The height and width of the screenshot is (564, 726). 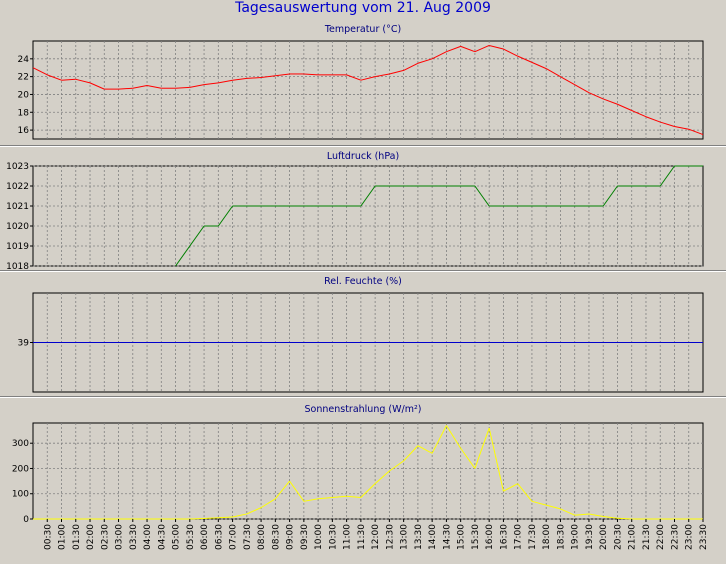 What do you see at coordinates (390, 537) in the screenshot?
I see `x-tick-label: 12:30` at bounding box center [390, 537].